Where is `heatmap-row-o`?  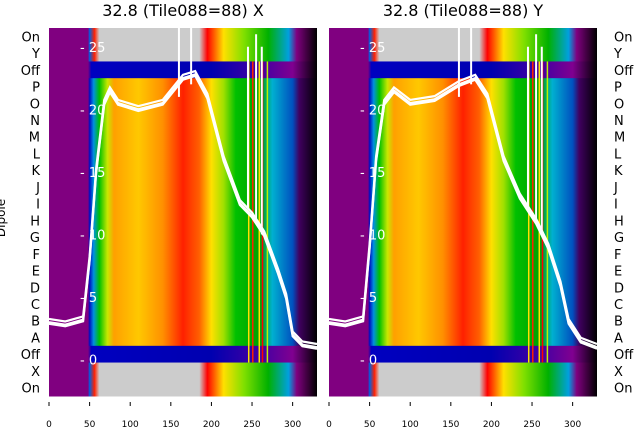 heatmap-row-o is located at coordinates (463, 103).